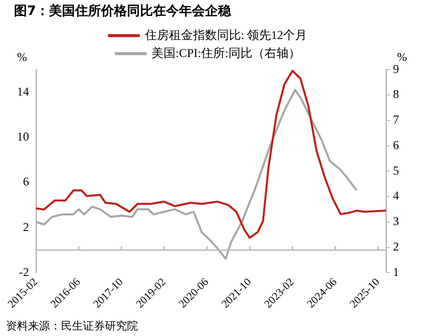  I want to click on y2-tick-label: 1, so click(396, 271).